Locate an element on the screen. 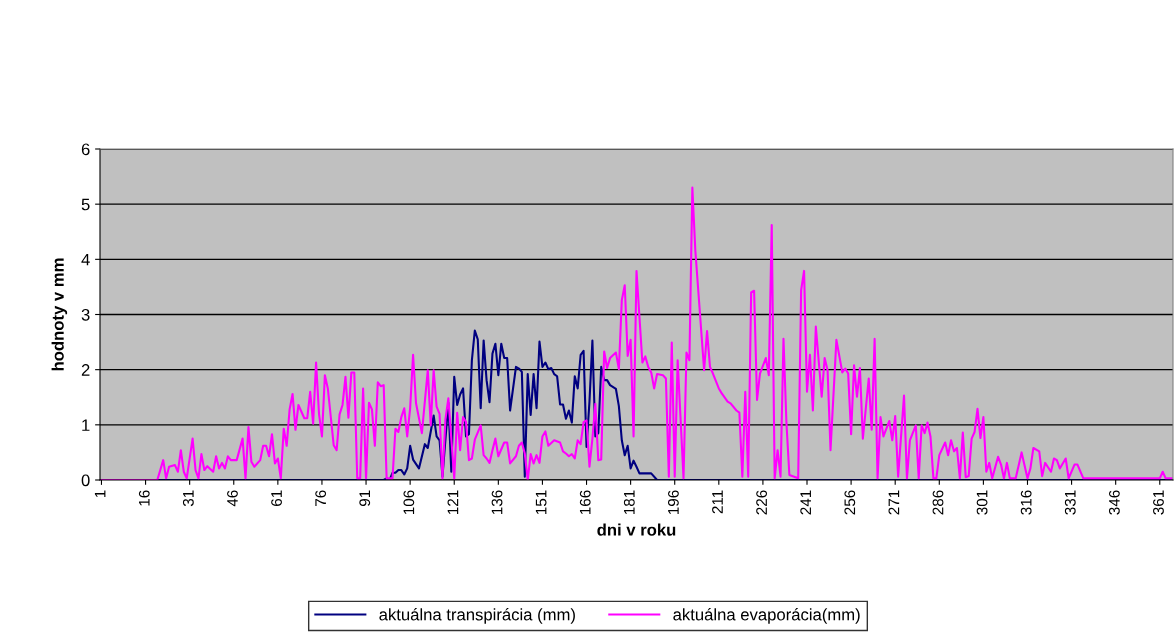 The image size is (1176, 642). legend-label: aktuálna transpirácia (mm) is located at coordinates (477, 616).